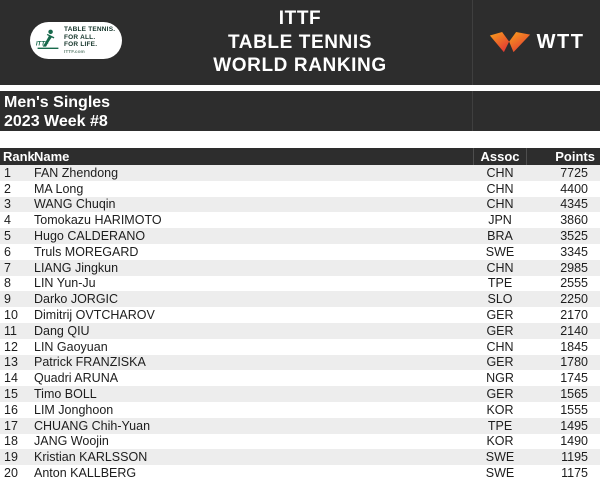 The height and width of the screenshot is (492, 600). What do you see at coordinates (90, 29) in the screenshot?
I see `ittf-tagline-line: TABLE TENNIS.` at bounding box center [90, 29].